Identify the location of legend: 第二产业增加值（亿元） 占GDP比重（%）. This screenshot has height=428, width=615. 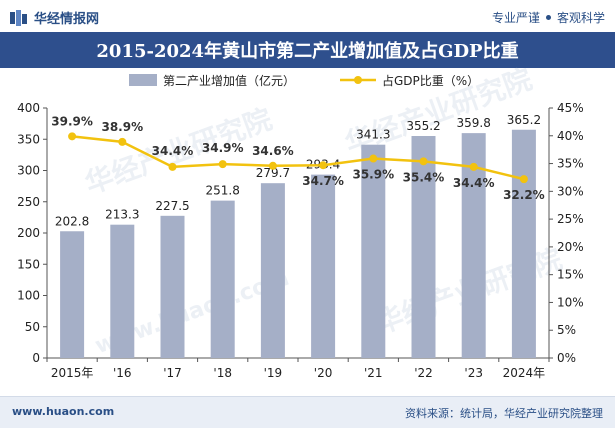
(304, 80).